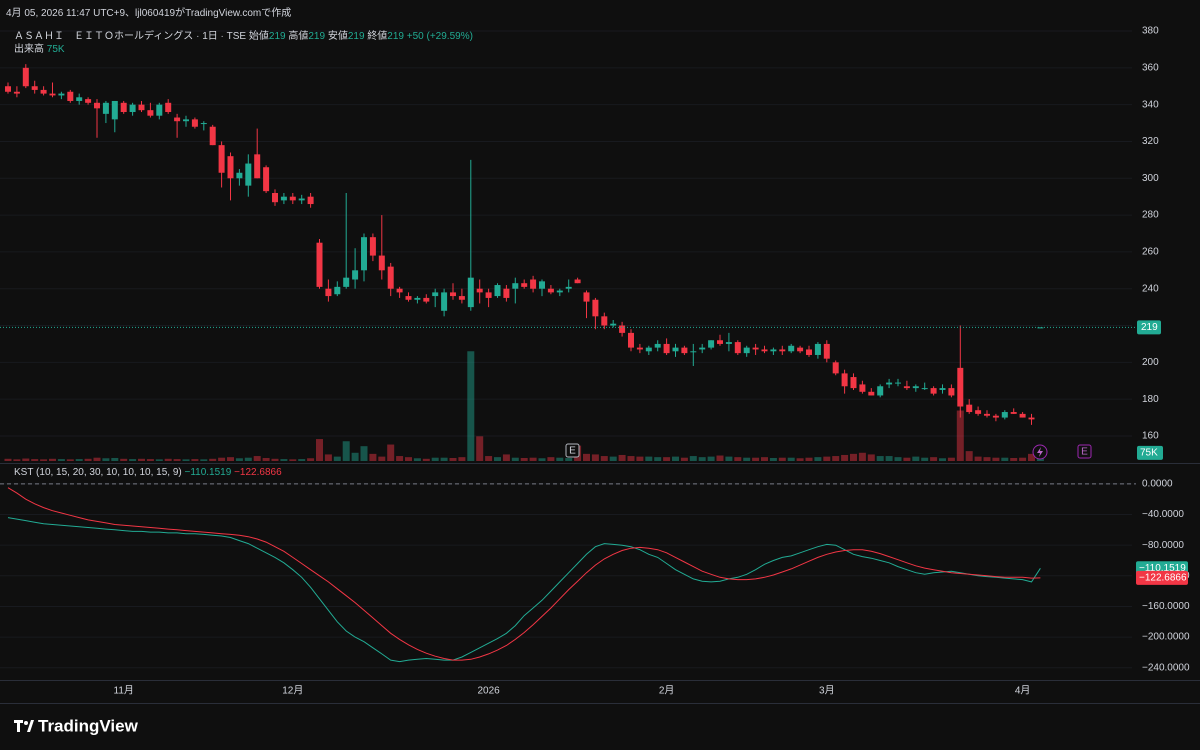 This screenshot has height=750, width=1200. What do you see at coordinates (258, 36) in the screenshot?
I see `ohlc-label: 始値` at bounding box center [258, 36].